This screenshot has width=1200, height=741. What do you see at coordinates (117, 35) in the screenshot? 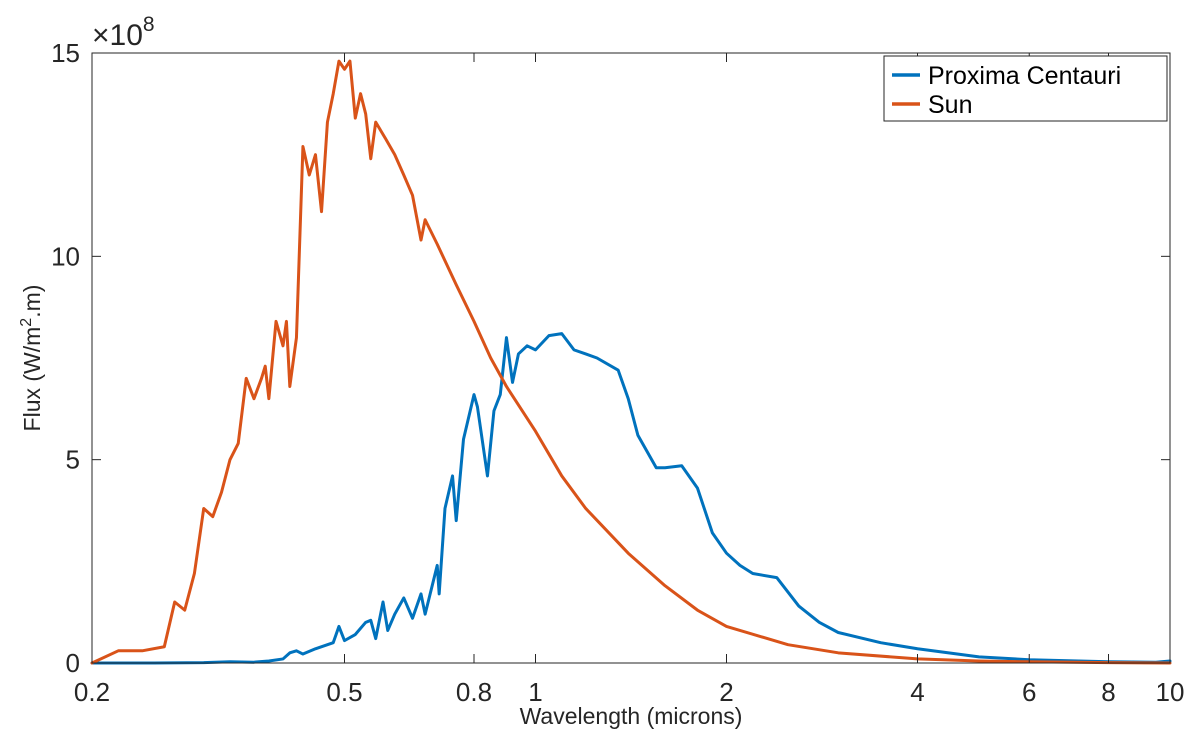
I see `y-multiplier-prefix: ×10` at bounding box center [117, 35].